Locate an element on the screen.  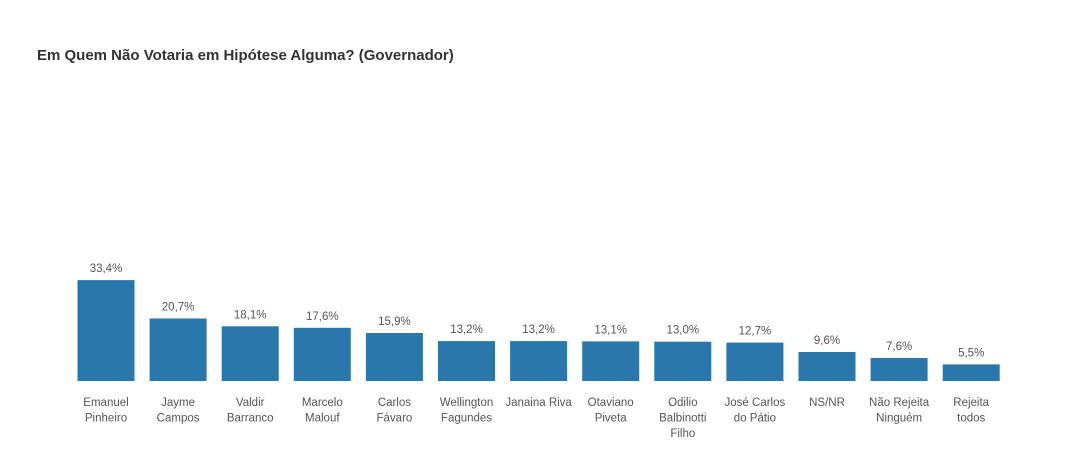
category-label: Odilio is located at coordinates (682, 403).